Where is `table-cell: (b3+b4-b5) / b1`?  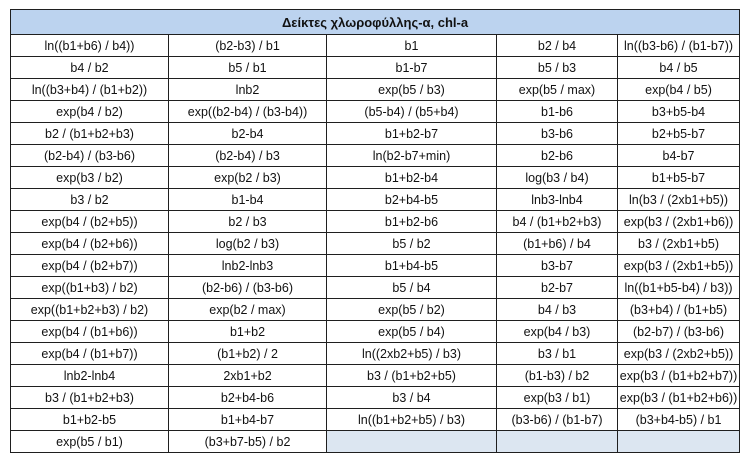 table-cell: (b3+b4-b5) / b1 is located at coordinates (678, 419).